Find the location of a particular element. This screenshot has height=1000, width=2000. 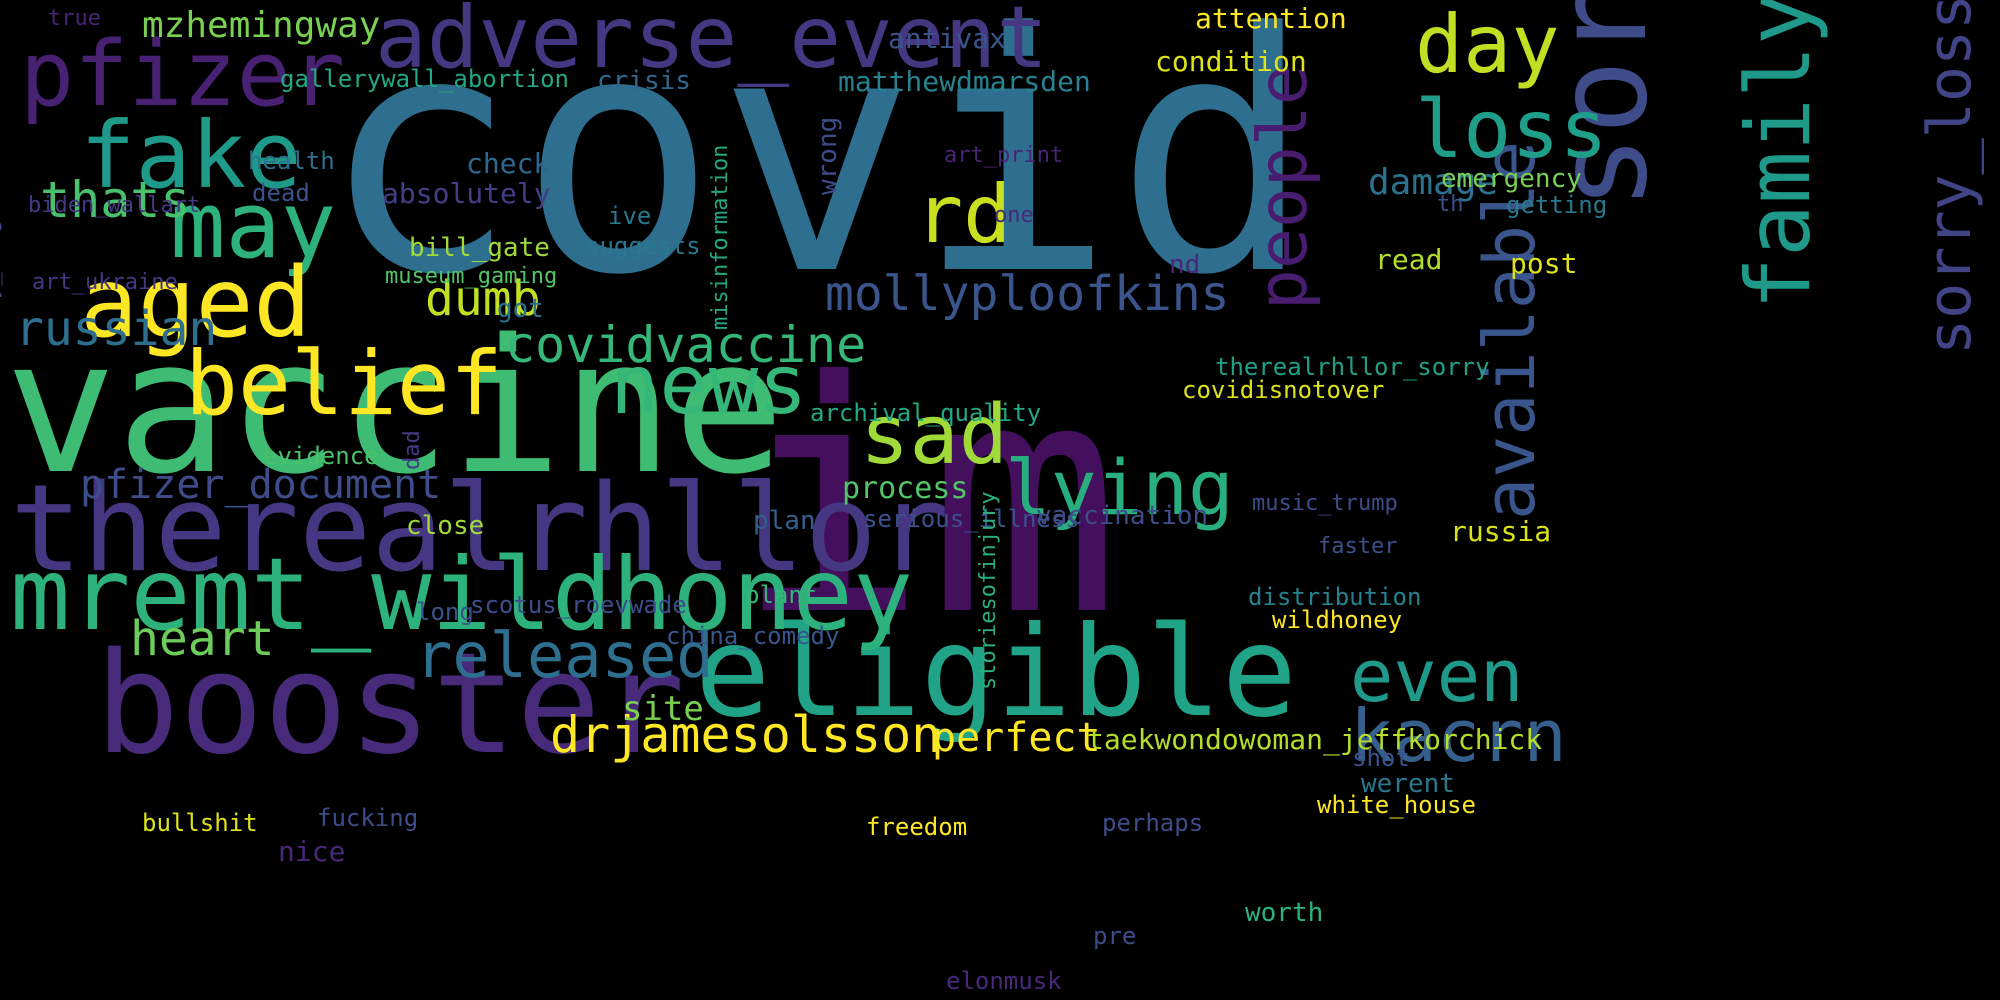

word-attention: attention is located at coordinates (1271, 18).